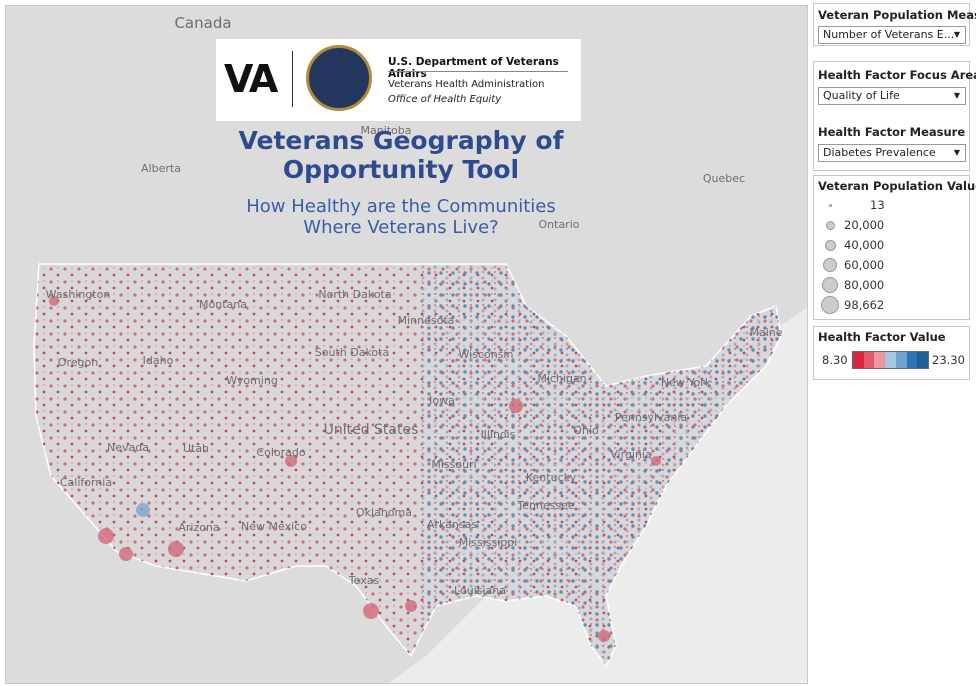 Image resolution: width=976 pixels, height=686 pixels. Describe the element at coordinates (442, 400) in the screenshot. I see `place-label: Iowa` at that location.